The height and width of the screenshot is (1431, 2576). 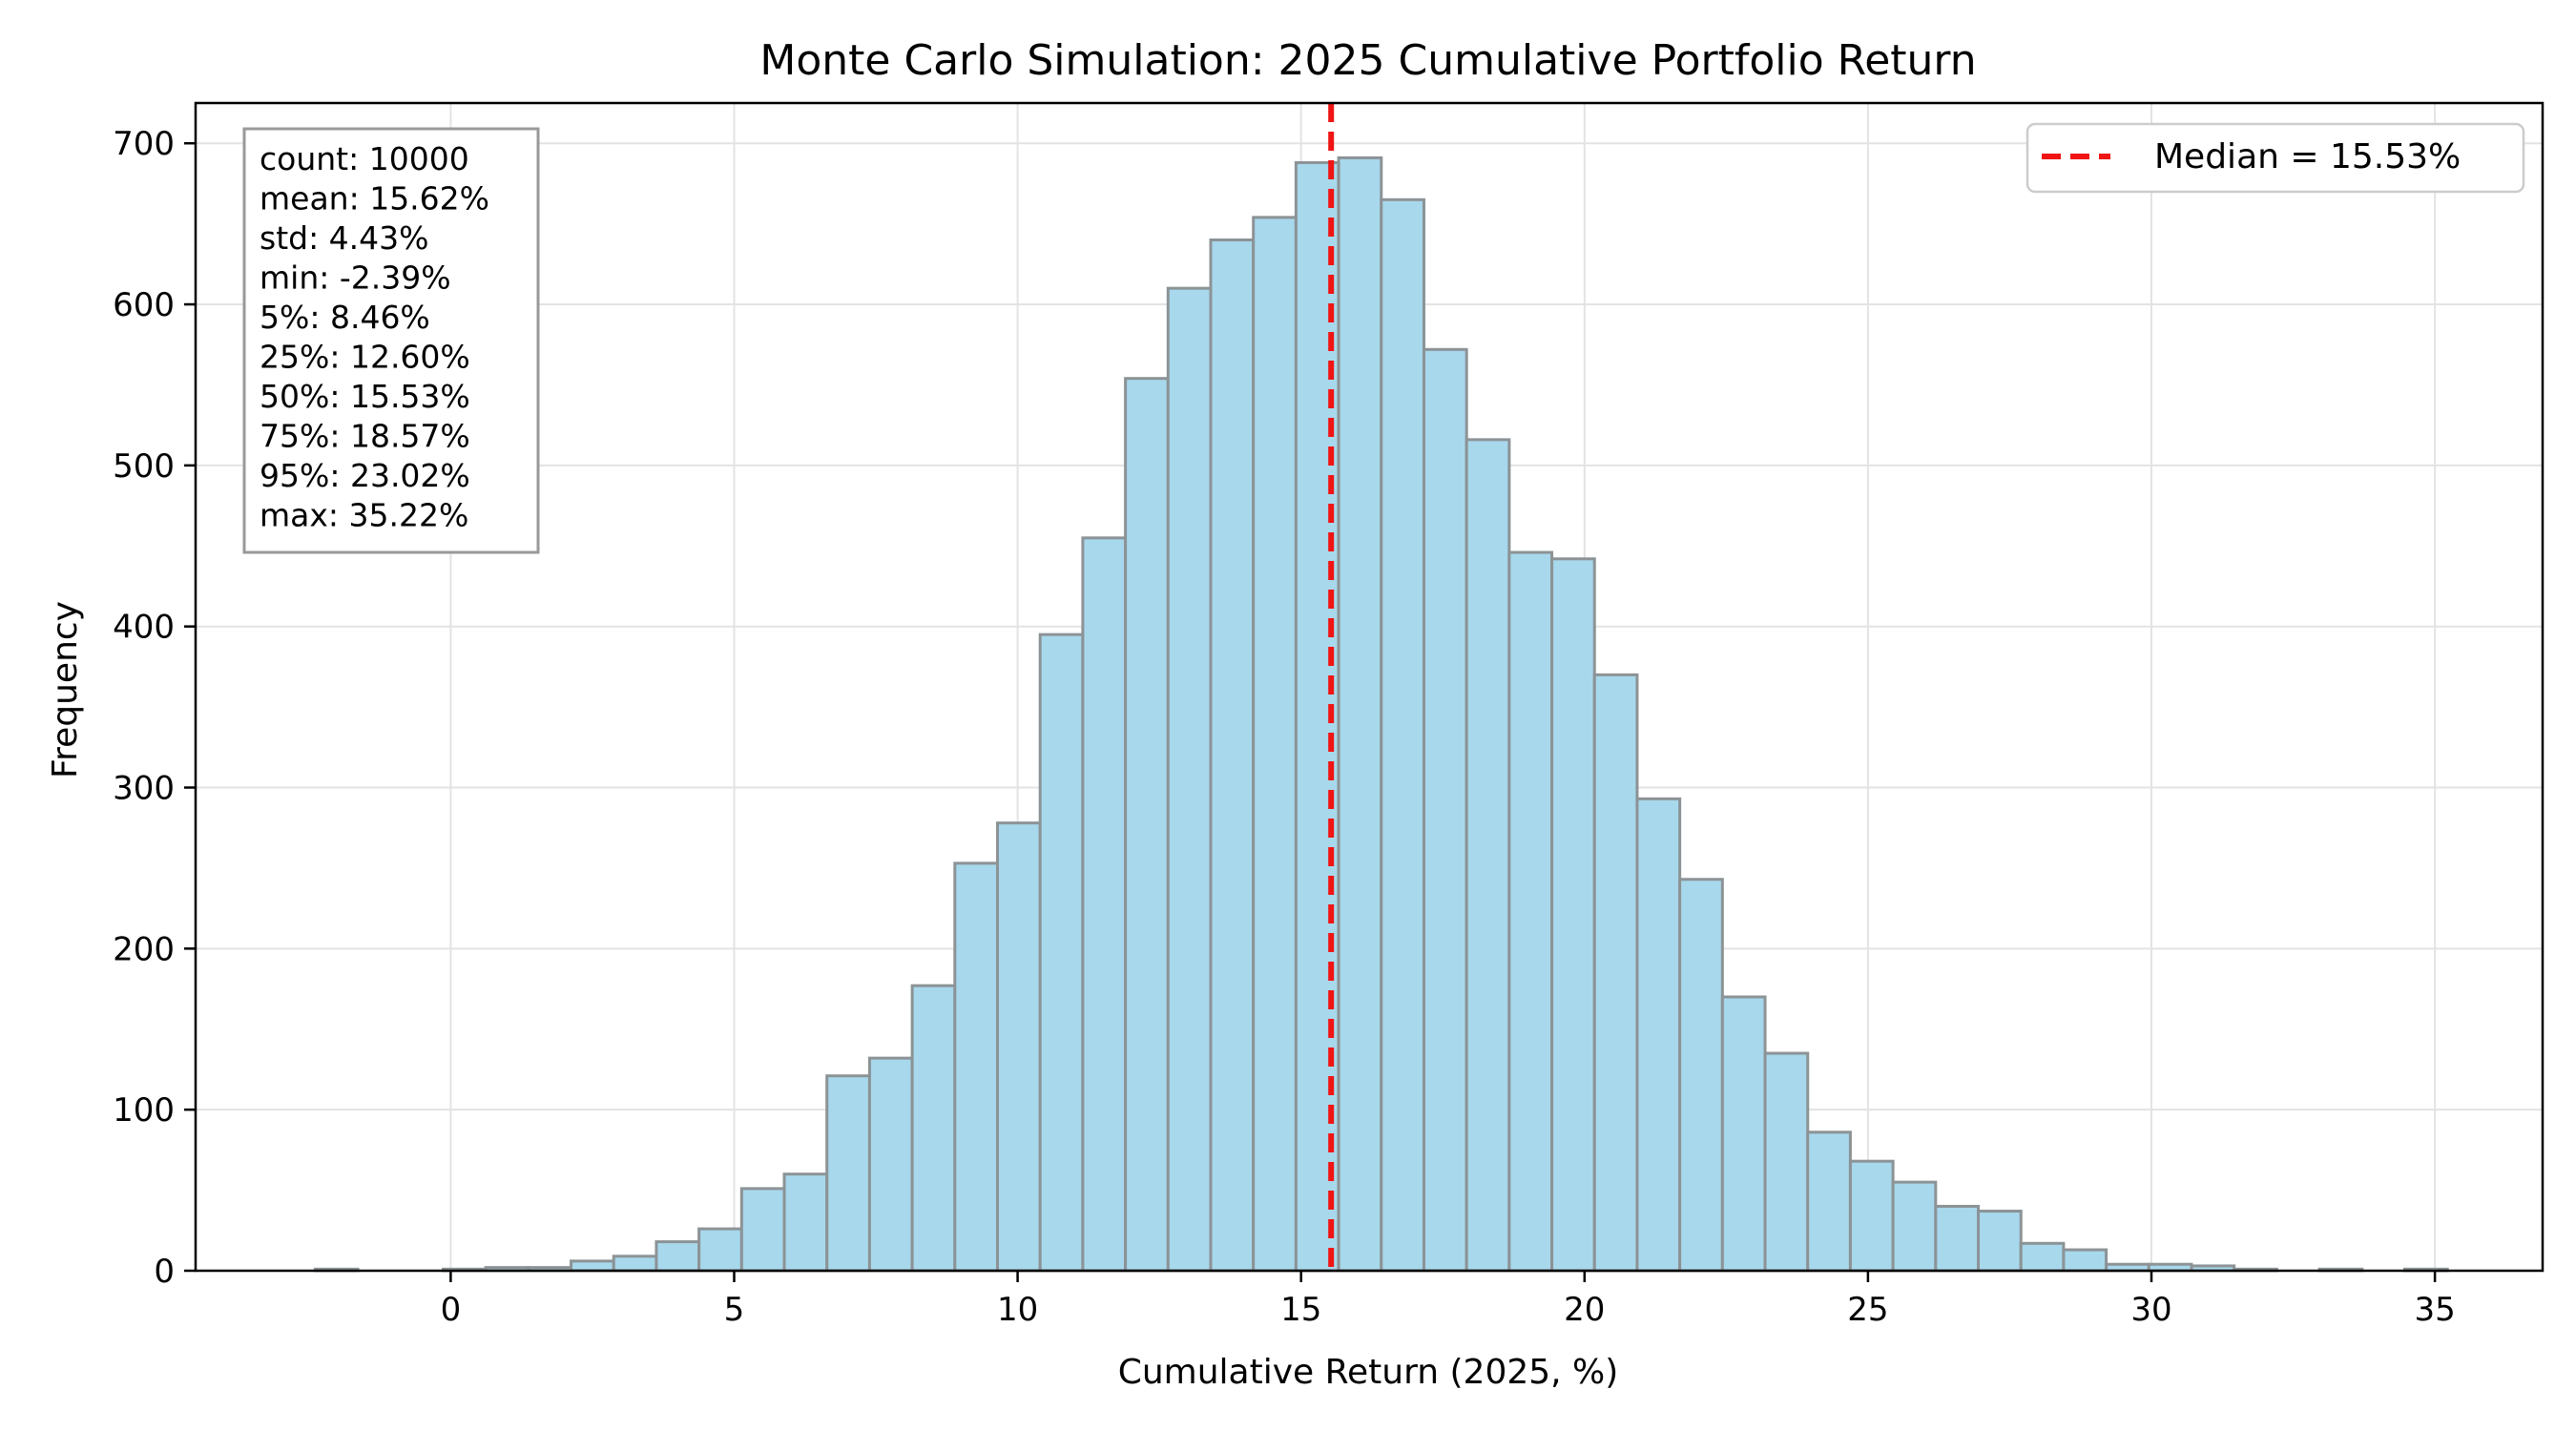 What do you see at coordinates (374, 199) in the screenshot?
I see `stats-line: mean: 15.62%` at bounding box center [374, 199].